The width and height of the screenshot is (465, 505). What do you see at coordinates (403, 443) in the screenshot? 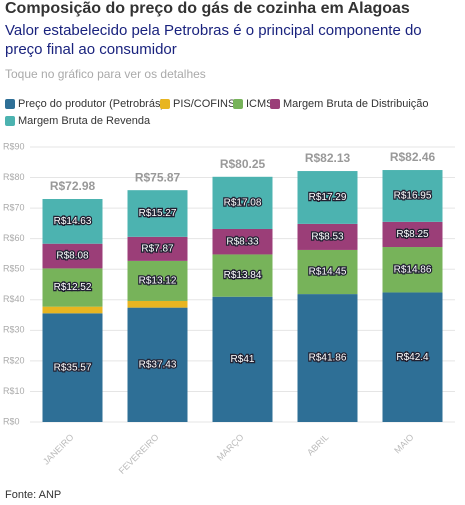
I see `x-tick-label: MAIO` at bounding box center [403, 443].